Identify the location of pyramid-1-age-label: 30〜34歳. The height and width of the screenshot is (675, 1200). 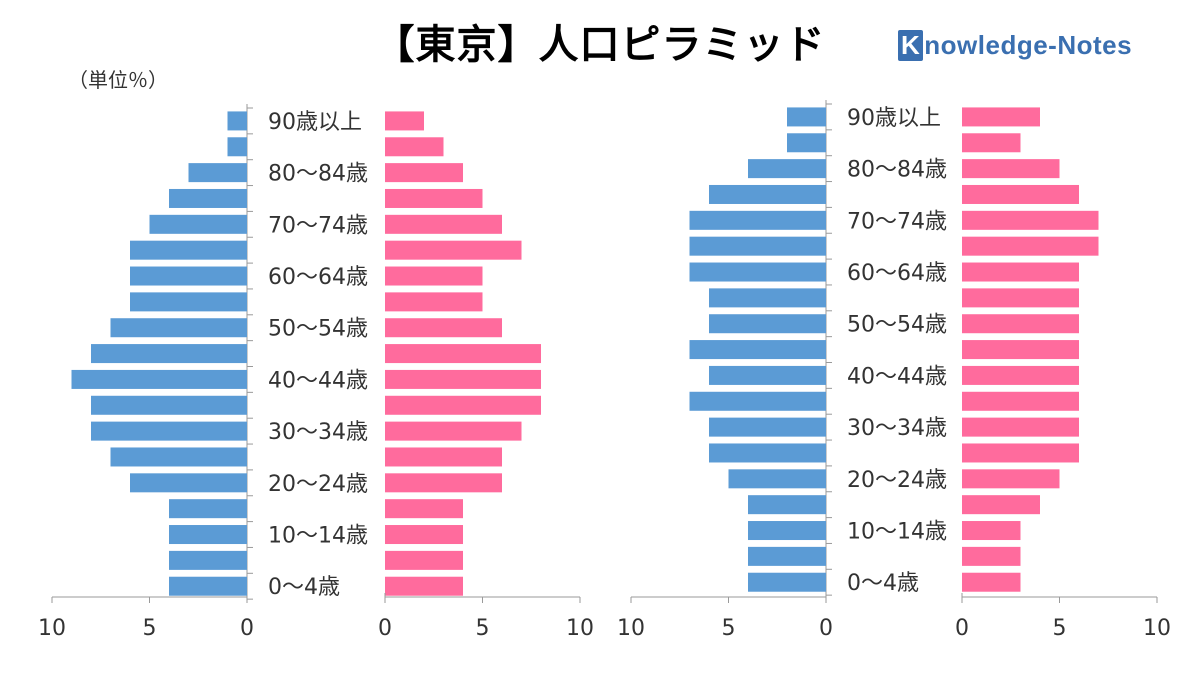
(318, 432).